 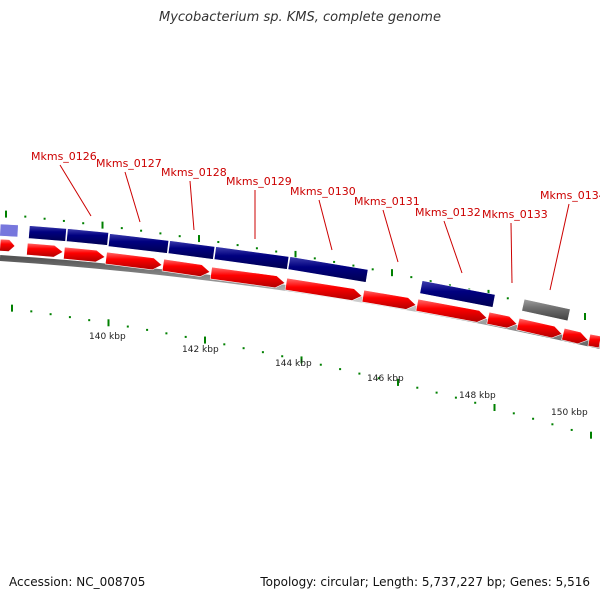 I want to click on scale-label: 142 kbp, so click(x=200, y=350).